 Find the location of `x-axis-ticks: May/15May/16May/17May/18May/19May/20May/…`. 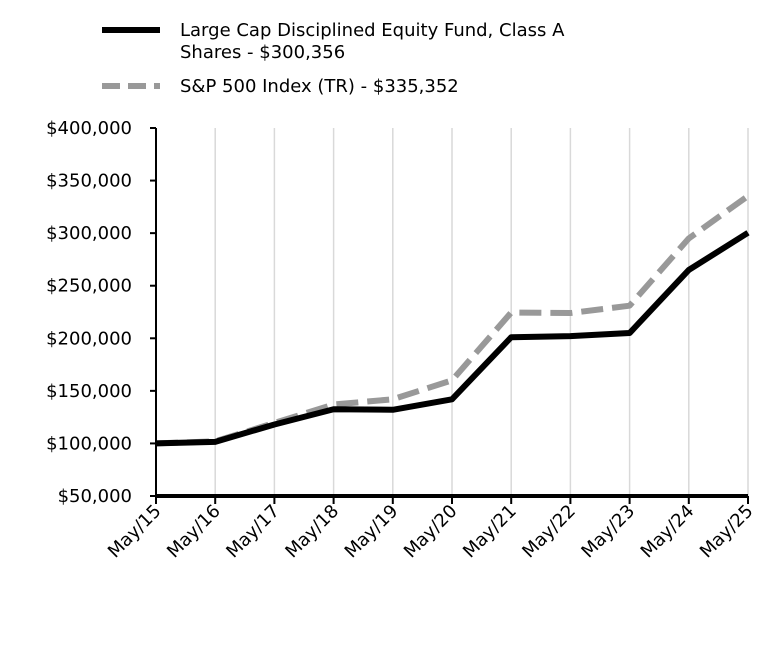

x-axis-ticks: May/15May/16May/17May/18May/19May/20May/… is located at coordinates (431, 529).